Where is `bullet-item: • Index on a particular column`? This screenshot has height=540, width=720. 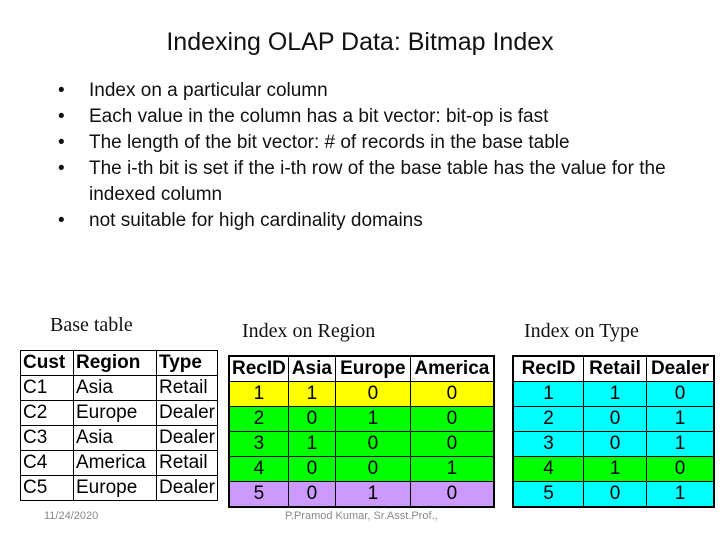
bullet-item: • Index on a particular column is located at coordinates (374, 91).